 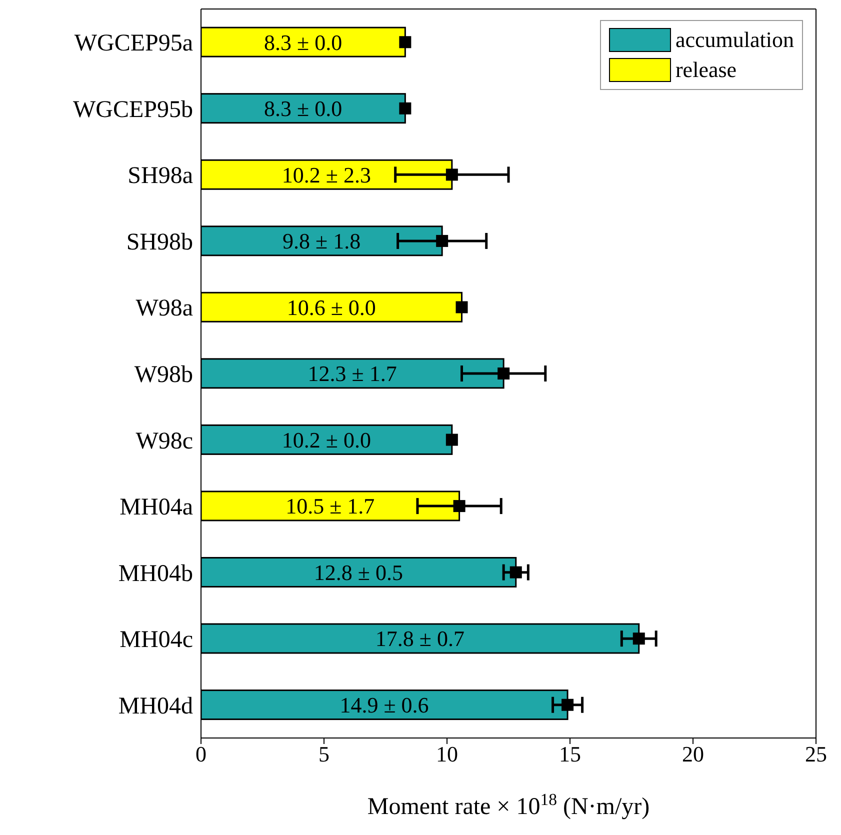 What do you see at coordinates (155, 573) in the screenshot?
I see `y-tick-label: MH04b` at bounding box center [155, 573].